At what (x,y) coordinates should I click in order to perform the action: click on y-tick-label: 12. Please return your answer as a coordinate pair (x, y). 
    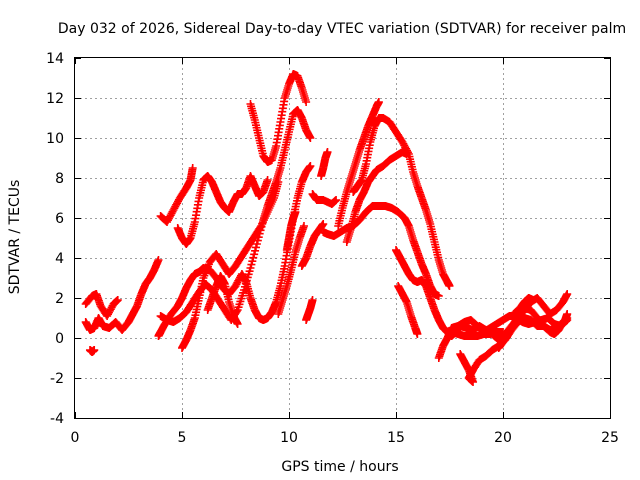
    Looking at the image, I should click on (55, 99).